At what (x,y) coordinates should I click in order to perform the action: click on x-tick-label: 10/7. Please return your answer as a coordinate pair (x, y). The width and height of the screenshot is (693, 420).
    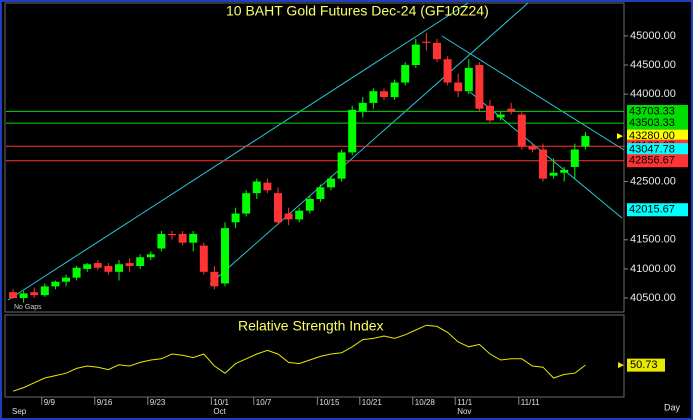
    Looking at the image, I should click on (264, 402).